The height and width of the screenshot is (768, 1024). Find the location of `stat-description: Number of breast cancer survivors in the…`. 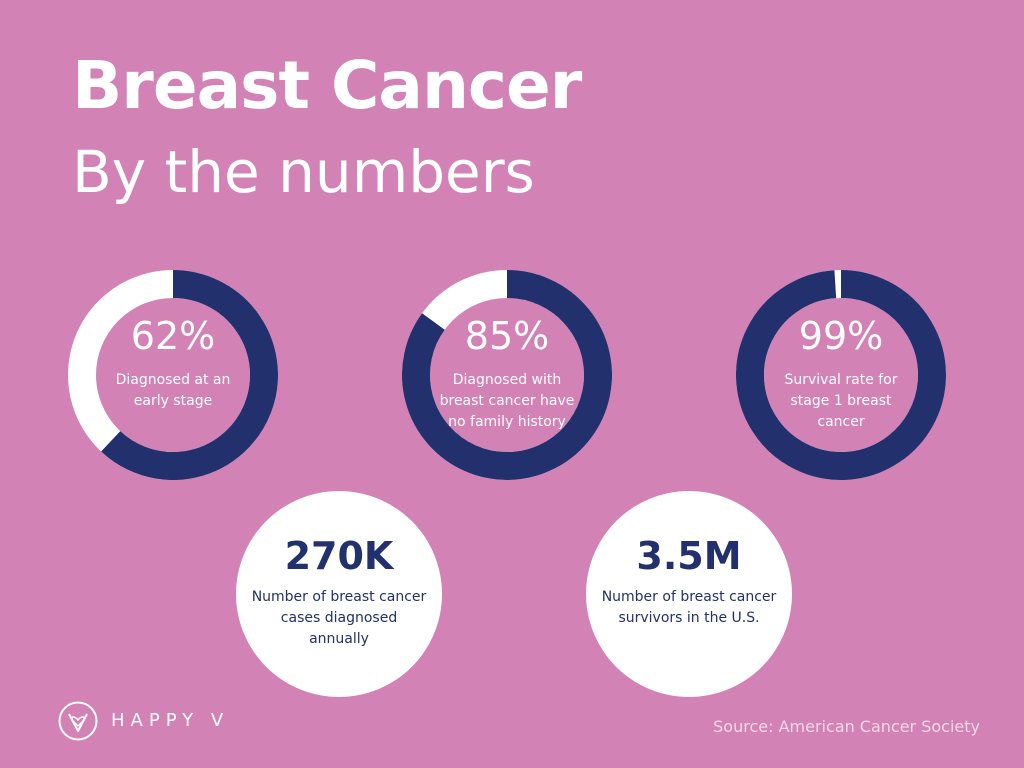

stat-description: Number of breast cancer survivors in the… is located at coordinates (689, 607).